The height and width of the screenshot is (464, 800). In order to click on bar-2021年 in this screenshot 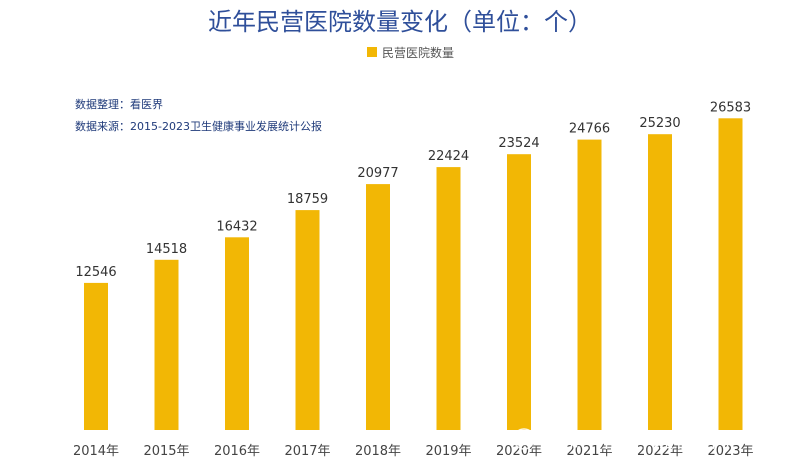, I will do `click(589, 284)`.